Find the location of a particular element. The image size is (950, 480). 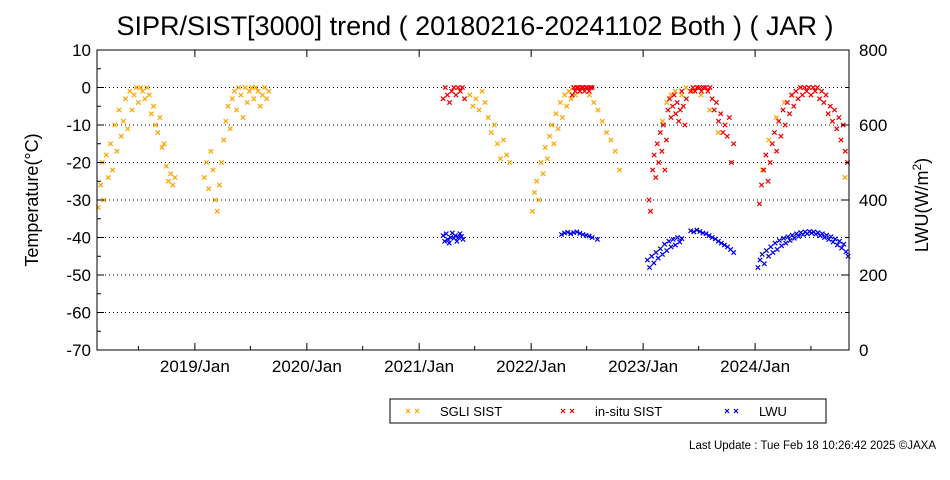

y2-axis-label: LWU(W/m2) is located at coordinates (921, 205).